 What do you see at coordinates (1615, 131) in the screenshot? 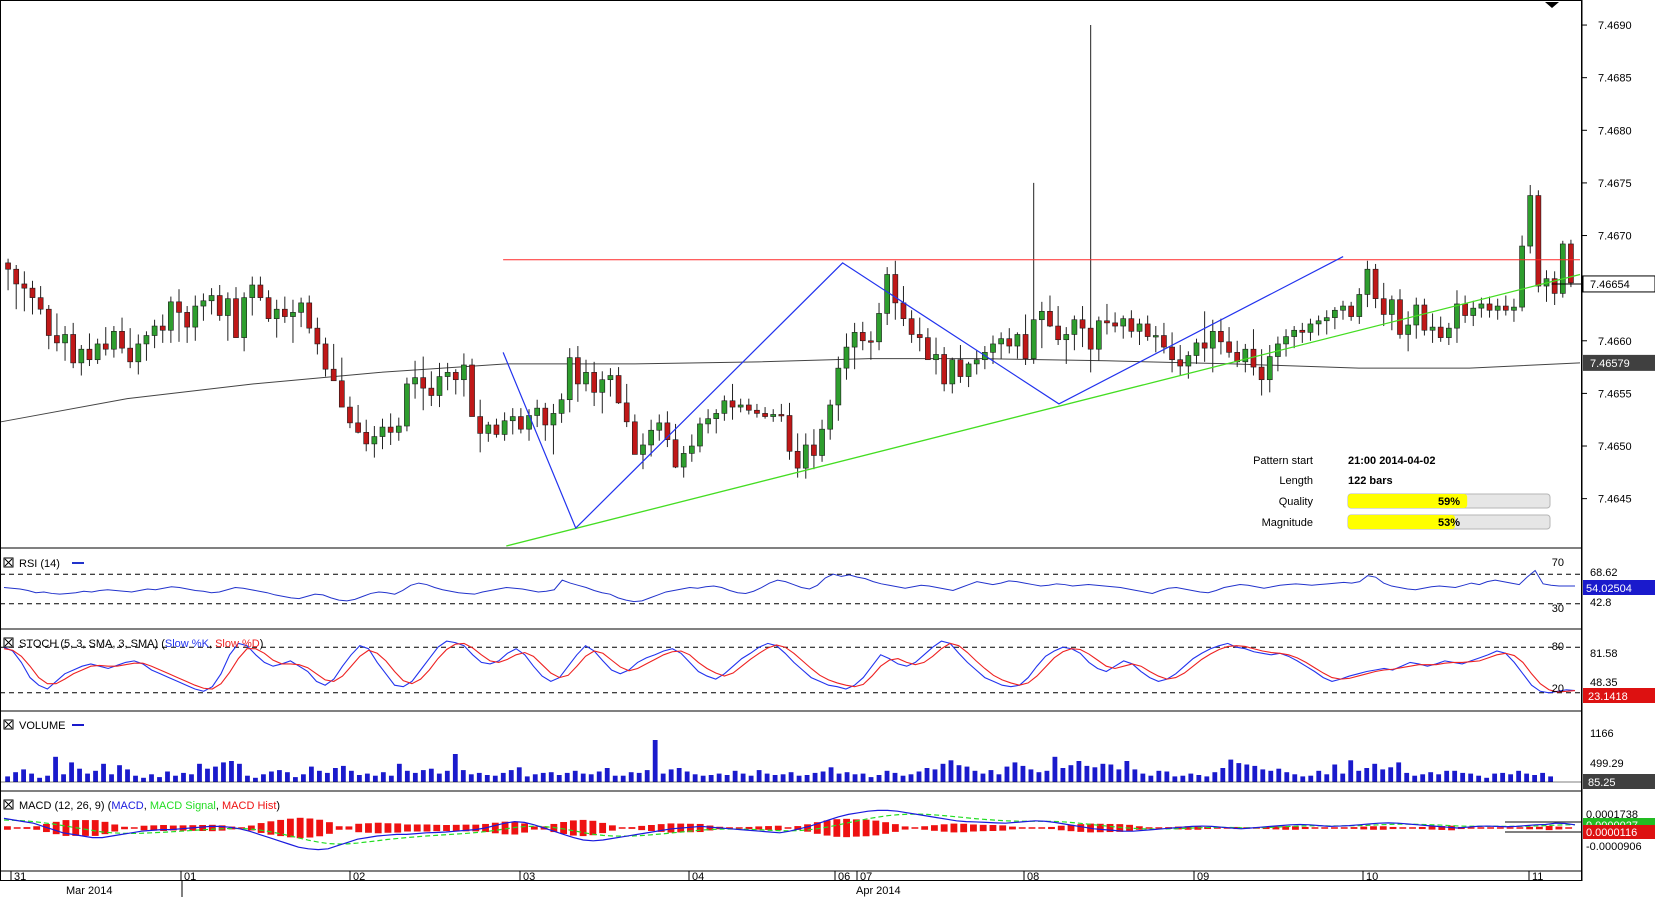
I see `price-tick-label: 7.4680` at bounding box center [1615, 131].